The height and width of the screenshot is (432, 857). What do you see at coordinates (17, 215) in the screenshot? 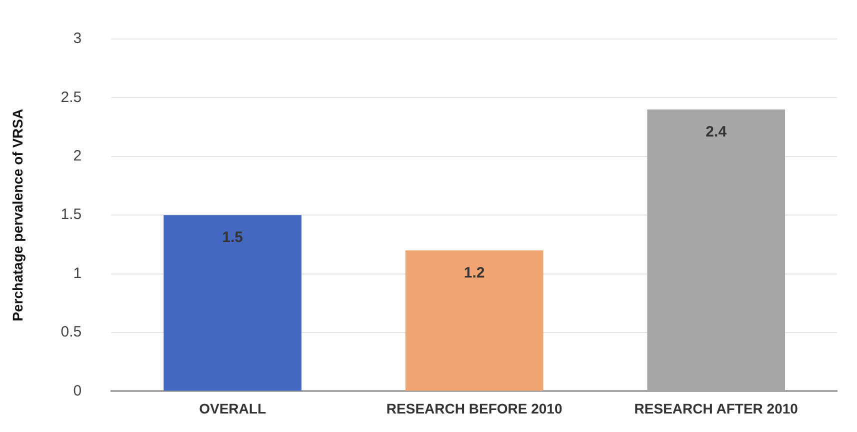
I see `y-axis-title: Perchatage pervalence of VRSA` at bounding box center [17, 215].